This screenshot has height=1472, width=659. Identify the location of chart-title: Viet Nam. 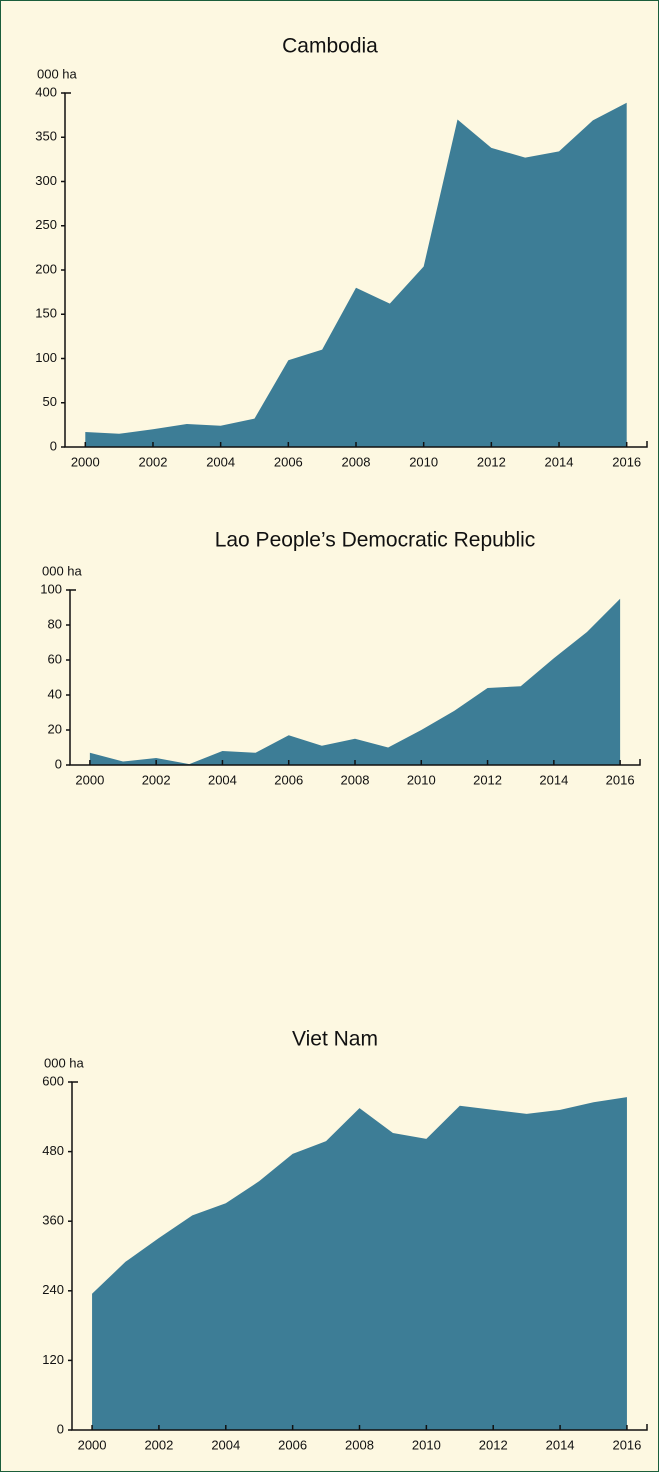
(335, 1039).